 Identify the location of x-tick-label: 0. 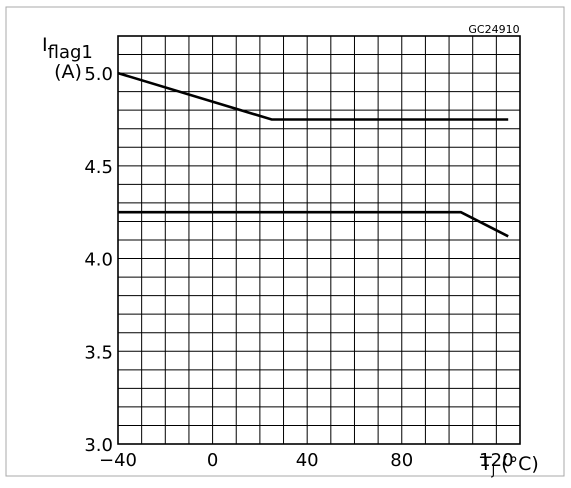
(212, 460).